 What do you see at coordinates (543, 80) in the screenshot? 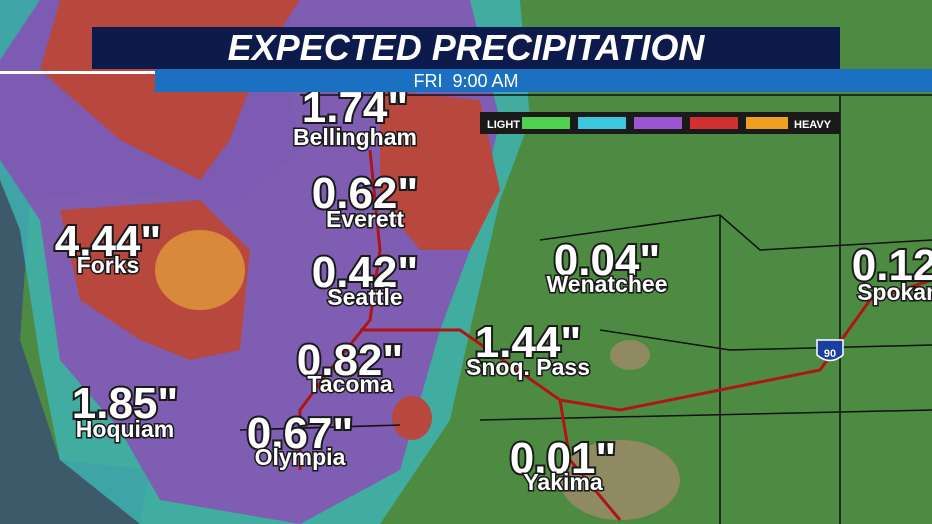
I see `time-bar` at bounding box center [543, 80].